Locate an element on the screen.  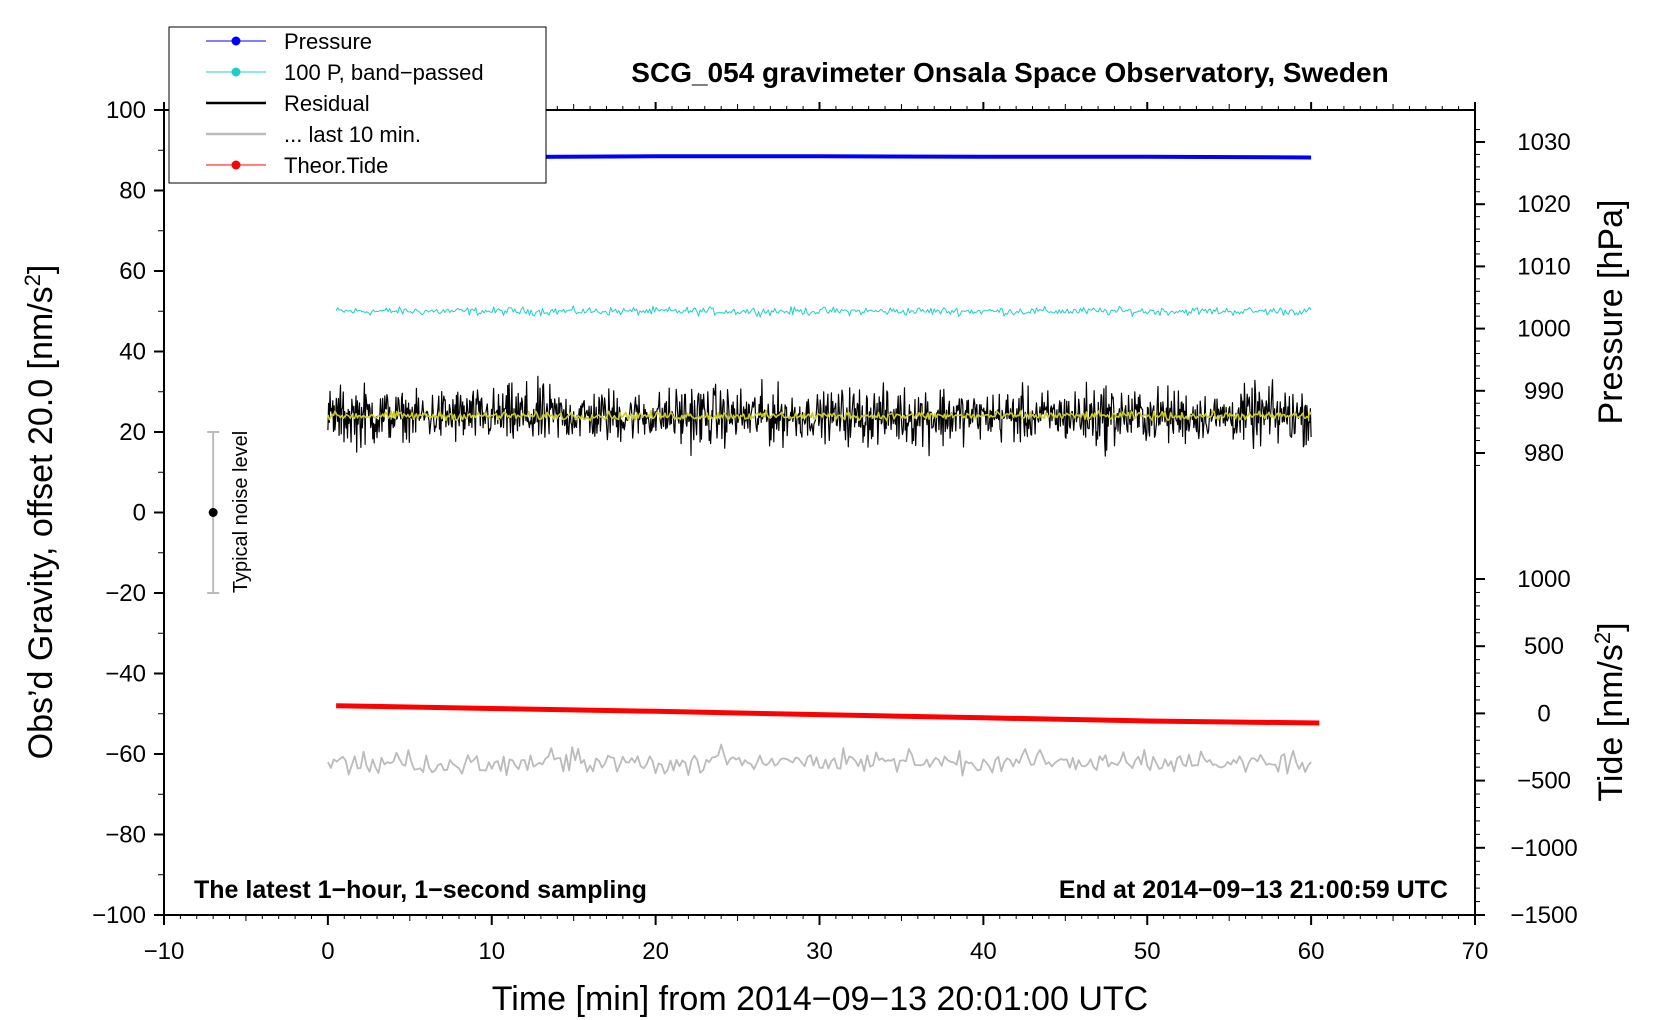
y-tick-label: 80 is located at coordinates (132, 191).